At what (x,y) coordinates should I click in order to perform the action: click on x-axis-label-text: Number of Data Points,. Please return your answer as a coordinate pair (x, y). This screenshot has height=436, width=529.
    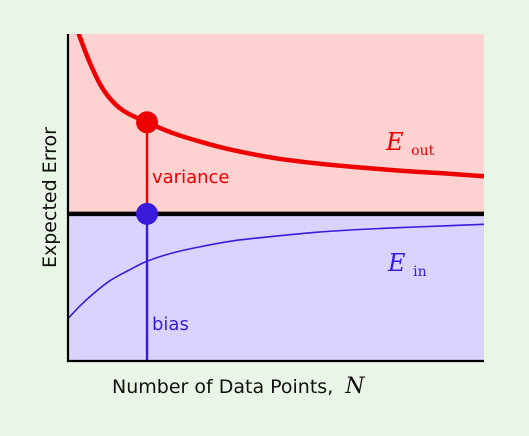
    Looking at the image, I should click on (222, 387).